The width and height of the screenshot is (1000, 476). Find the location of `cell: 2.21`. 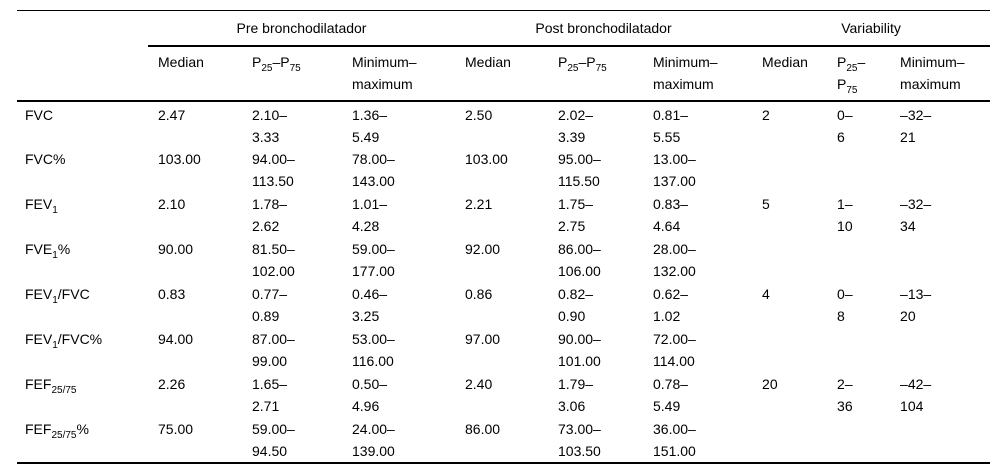

cell: 2.21 is located at coordinates (479, 204).